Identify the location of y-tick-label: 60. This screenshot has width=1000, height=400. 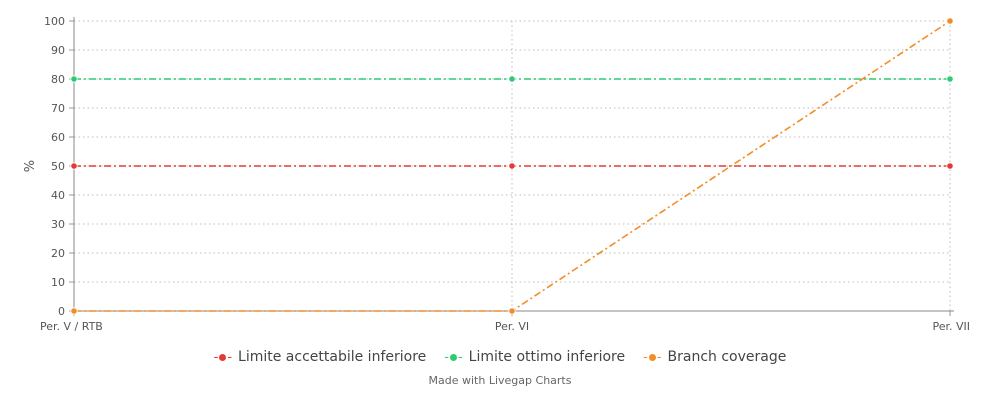
(58, 137).